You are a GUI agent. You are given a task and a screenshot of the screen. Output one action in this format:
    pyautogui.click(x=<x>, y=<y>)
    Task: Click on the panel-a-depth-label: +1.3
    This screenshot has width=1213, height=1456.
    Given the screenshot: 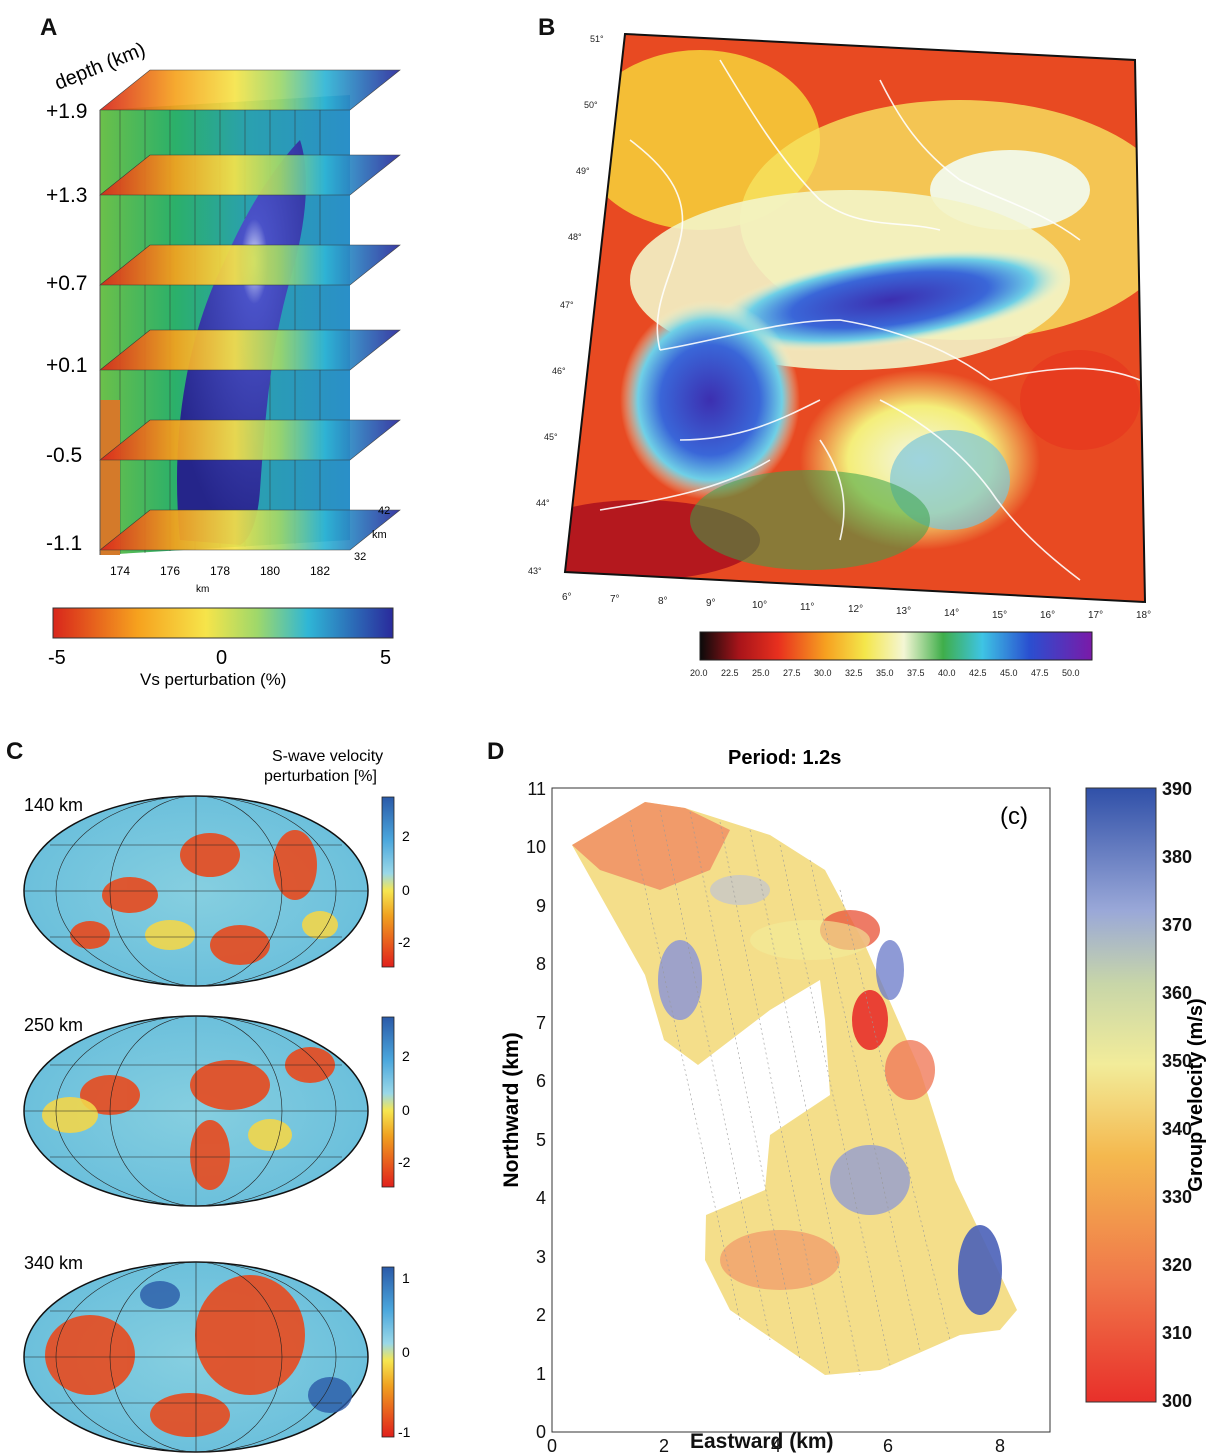 What is the action you would take?
    pyautogui.click(x=66, y=195)
    